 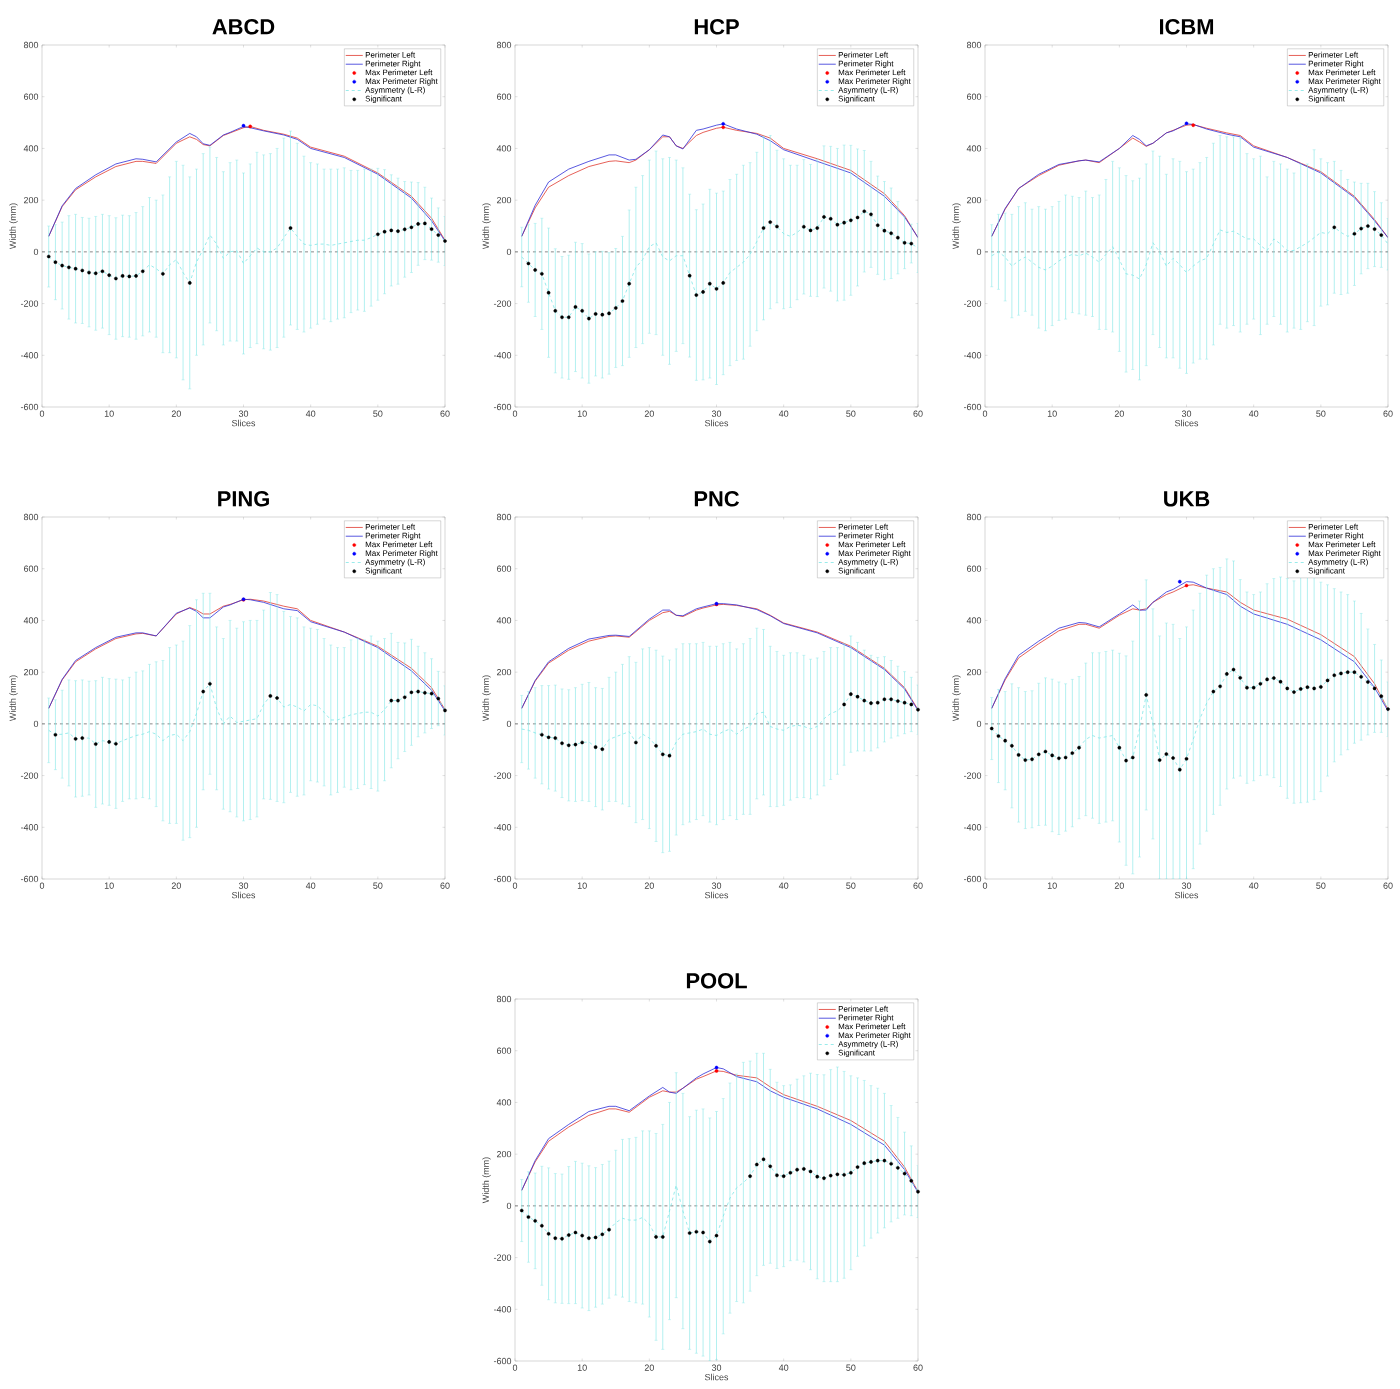 What do you see at coordinates (1253, 413) in the screenshot?
I see `x-tick-label: 40` at bounding box center [1253, 413].